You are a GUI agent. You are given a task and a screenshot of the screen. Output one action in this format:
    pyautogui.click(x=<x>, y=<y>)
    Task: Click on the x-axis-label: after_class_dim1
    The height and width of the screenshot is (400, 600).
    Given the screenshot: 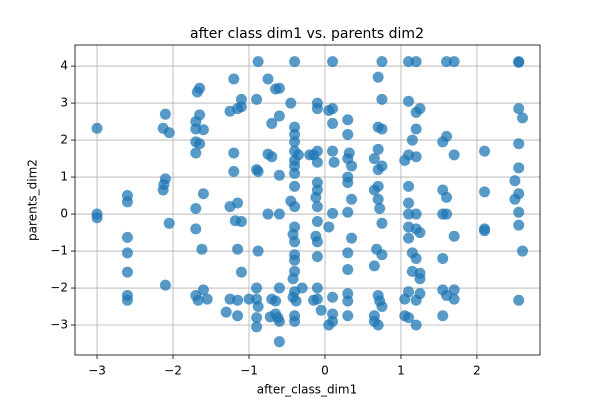 What is the action you would take?
    pyautogui.click(x=307, y=390)
    